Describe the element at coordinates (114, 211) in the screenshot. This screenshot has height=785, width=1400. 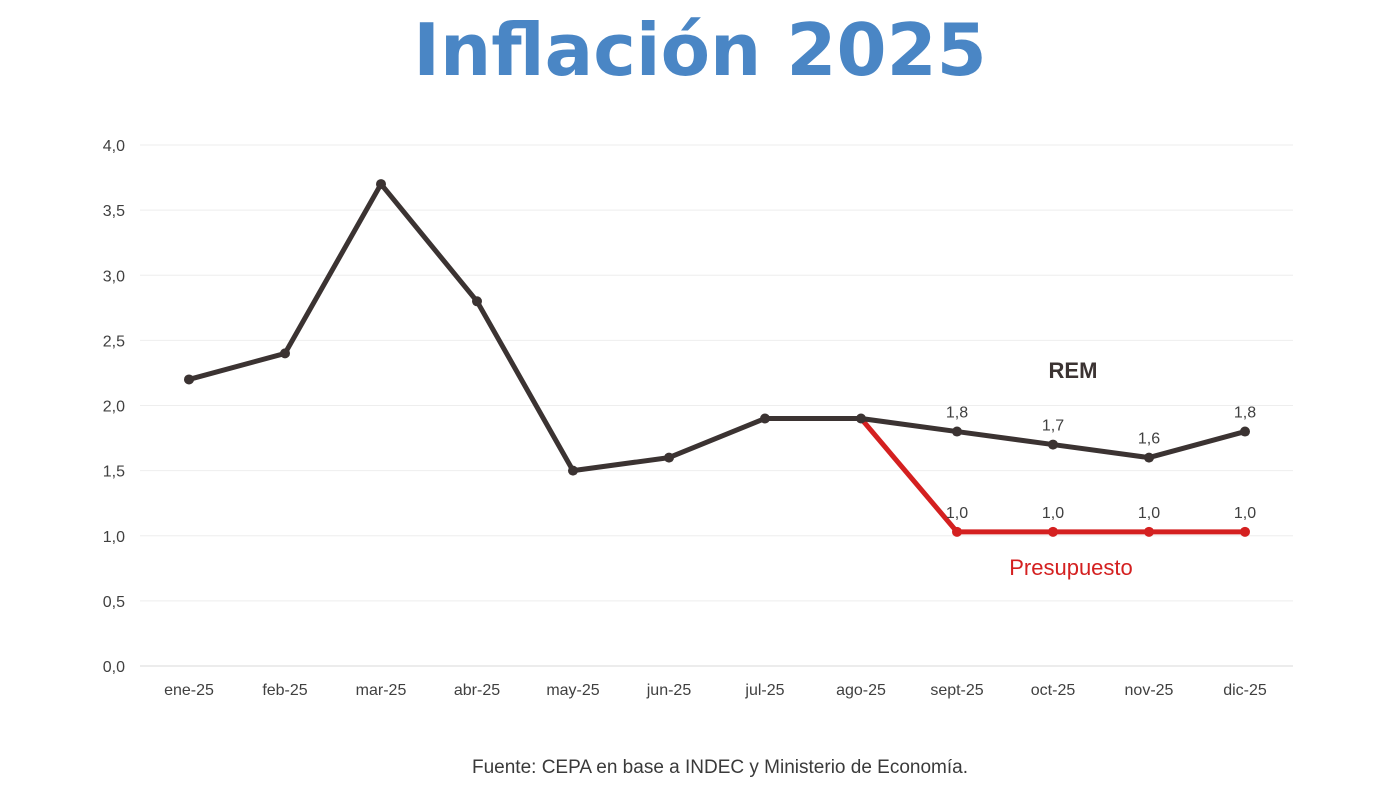
I see `y-tick-label: 3,5` at that location.